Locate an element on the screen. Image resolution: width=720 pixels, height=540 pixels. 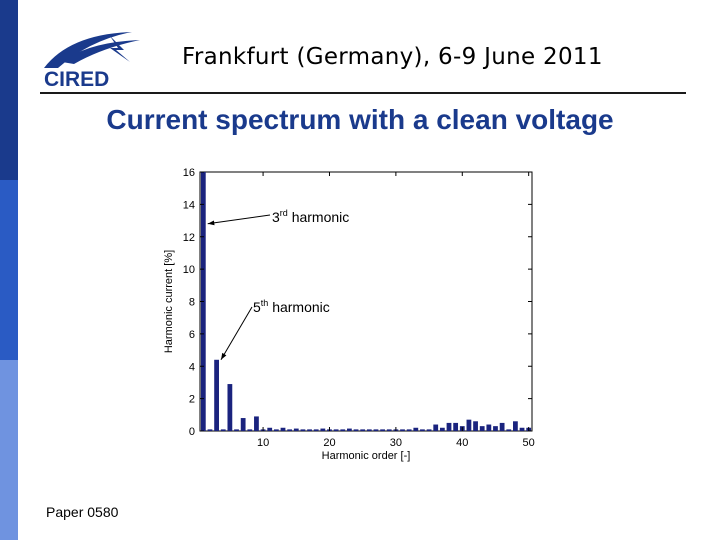
bar-h41 is located at coordinates (469, 425).